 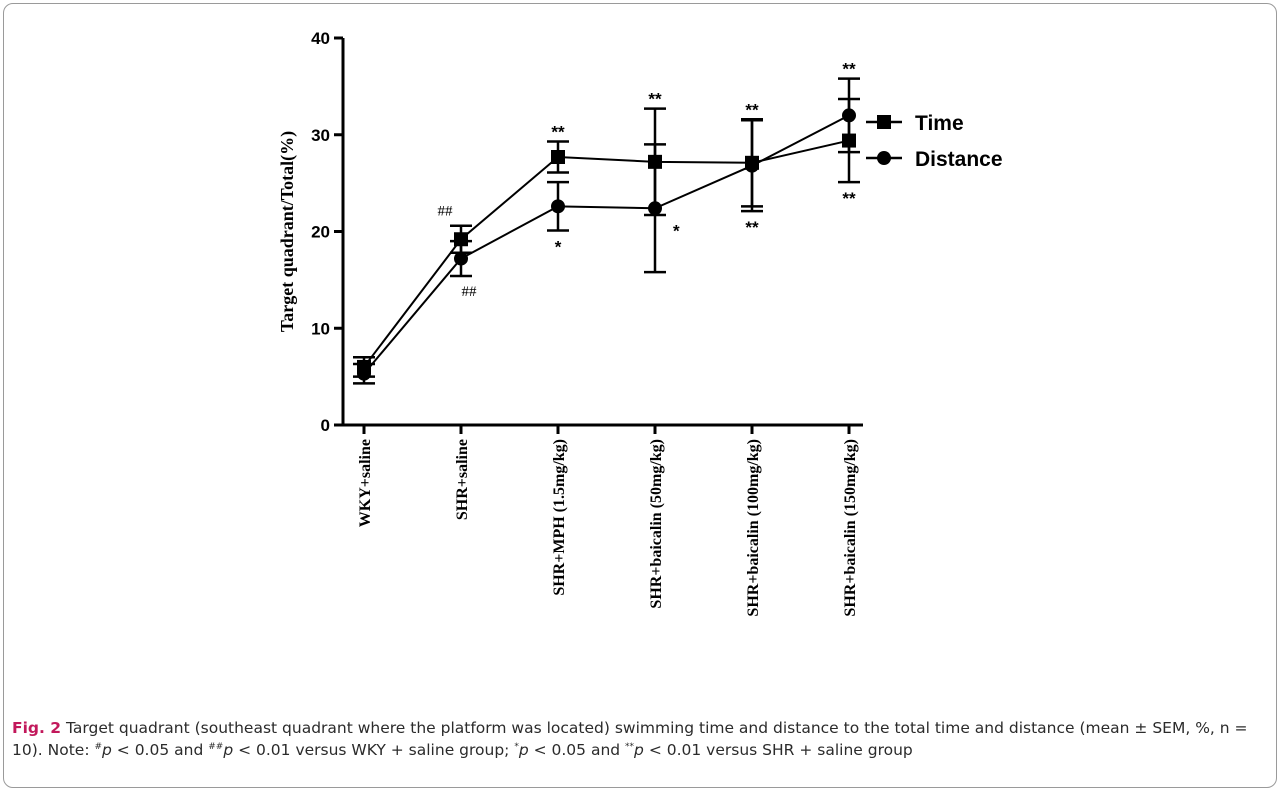 I want to click on legend-item-time: Time, so click(x=915, y=123).